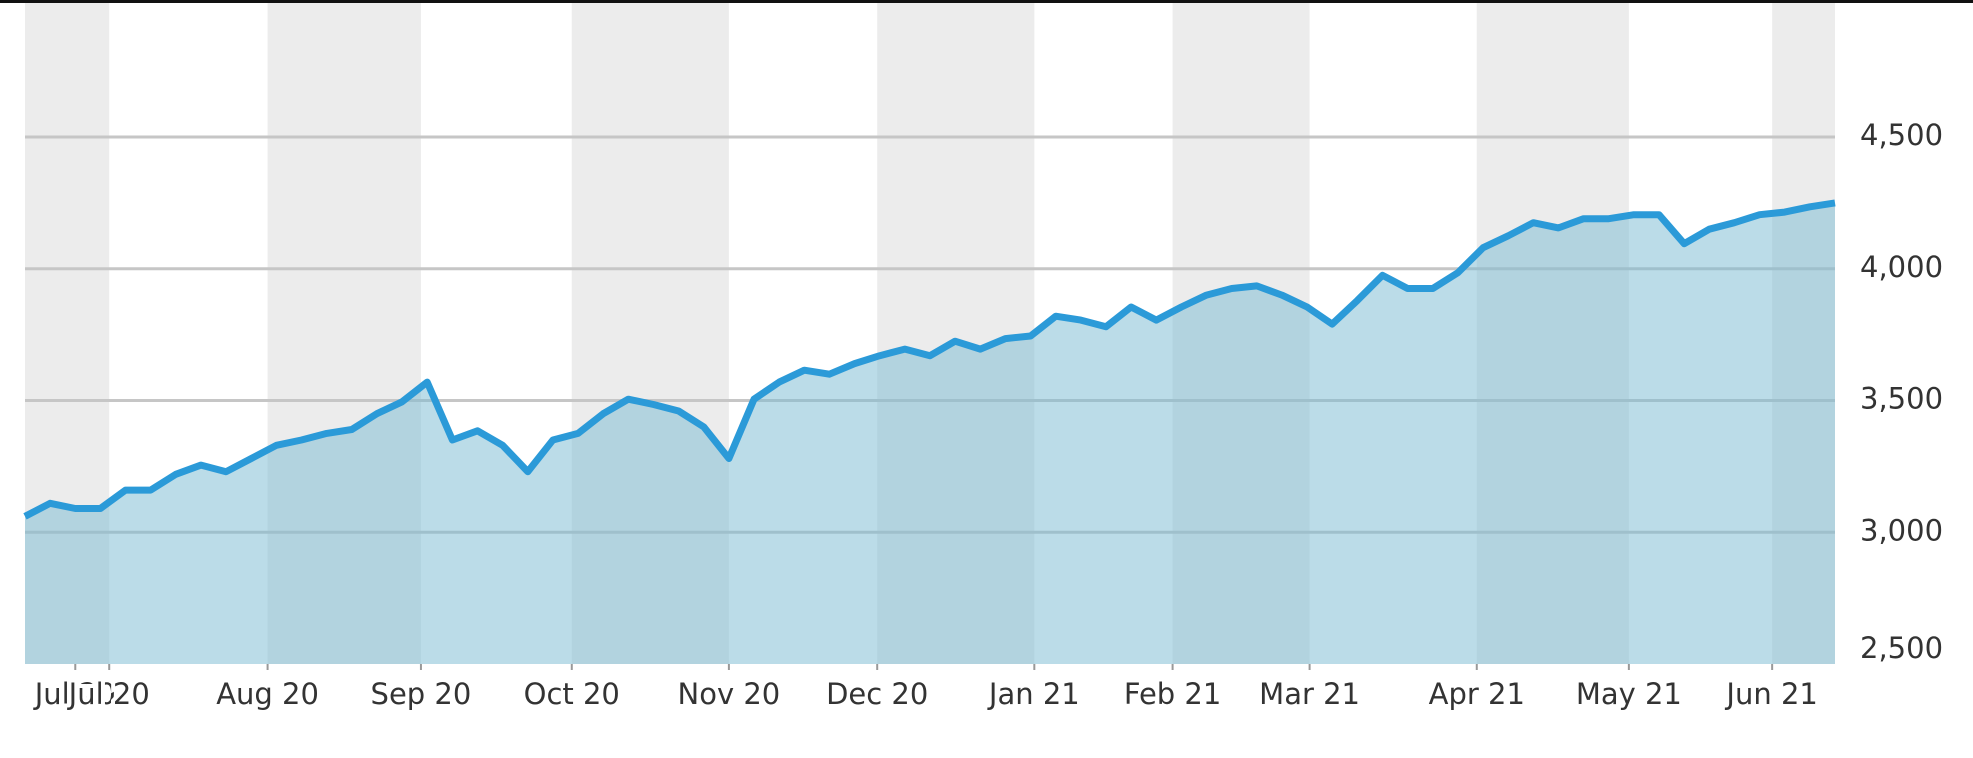  What do you see at coordinates (572, 694) in the screenshot?
I see `x-tick-label: Oct 20` at bounding box center [572, 694].